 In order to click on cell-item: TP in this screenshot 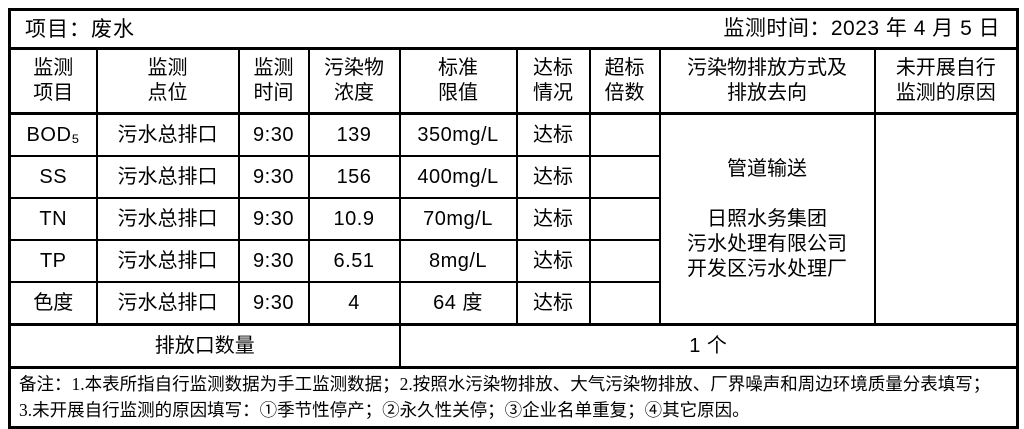, I will do `click(53, 261)`.